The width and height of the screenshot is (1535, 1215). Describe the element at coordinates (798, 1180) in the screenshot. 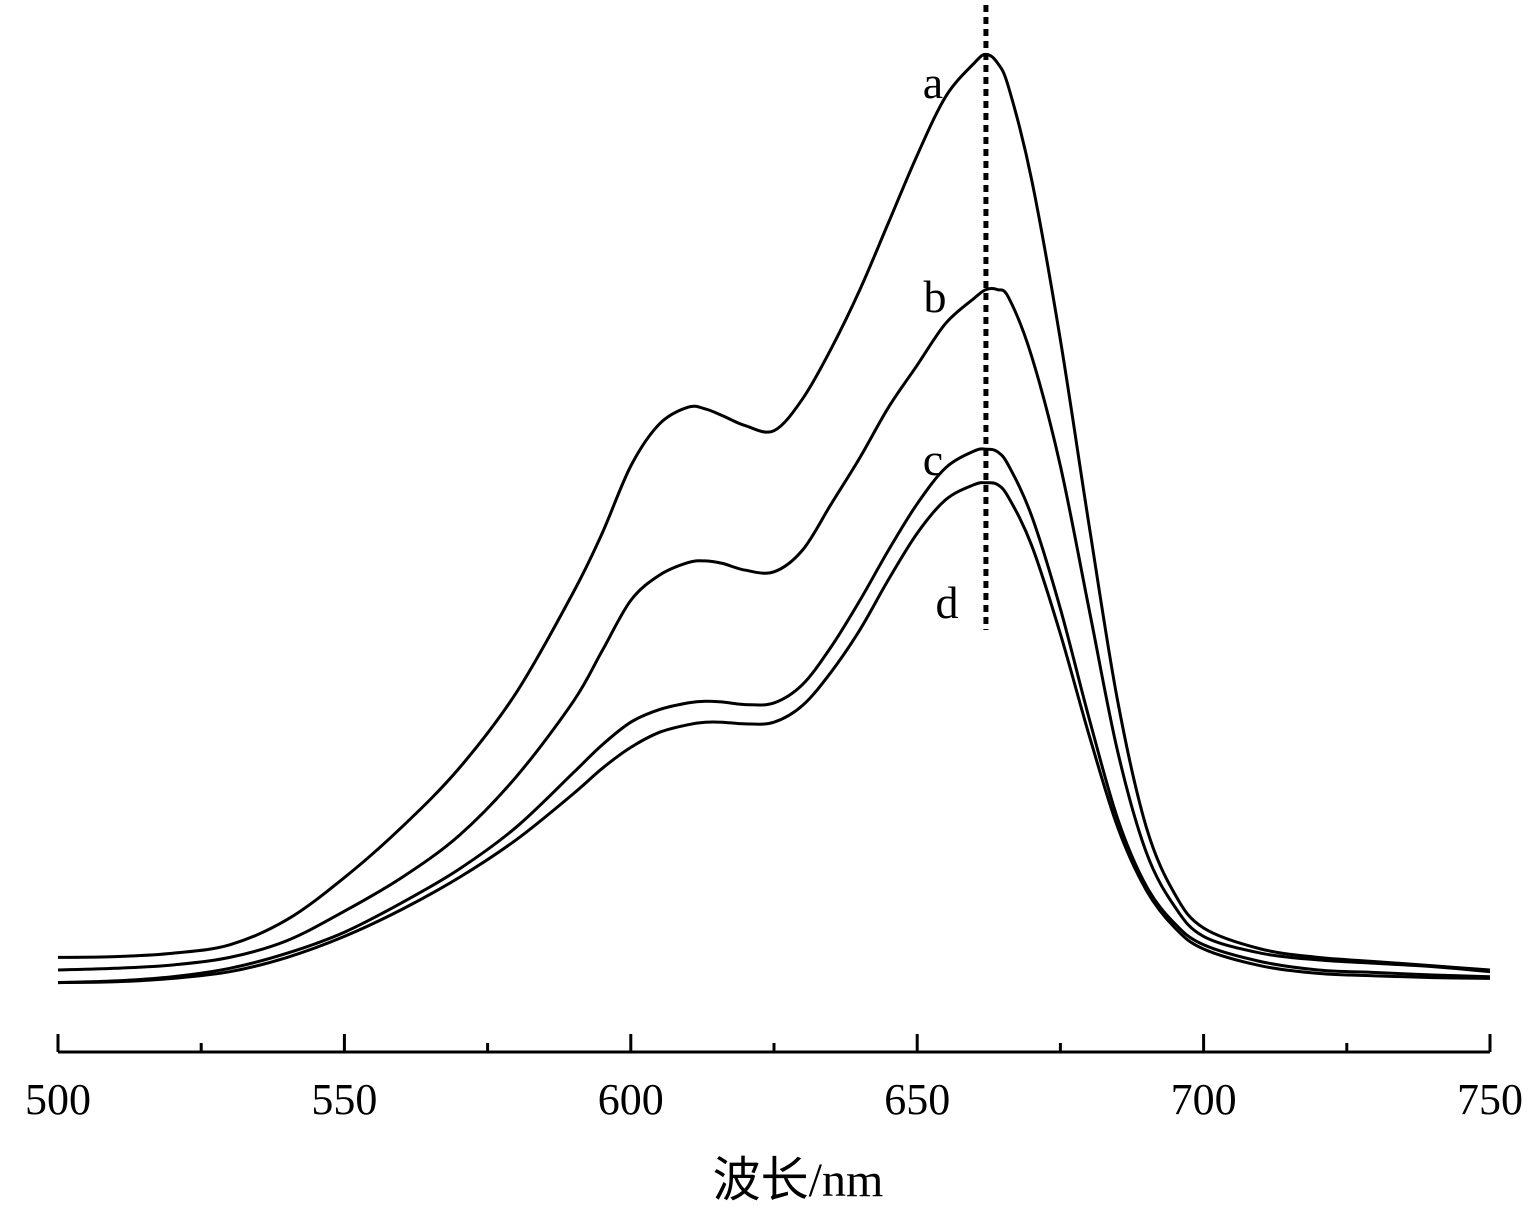

I see `x-axis-title: 波长/nm` at that location.